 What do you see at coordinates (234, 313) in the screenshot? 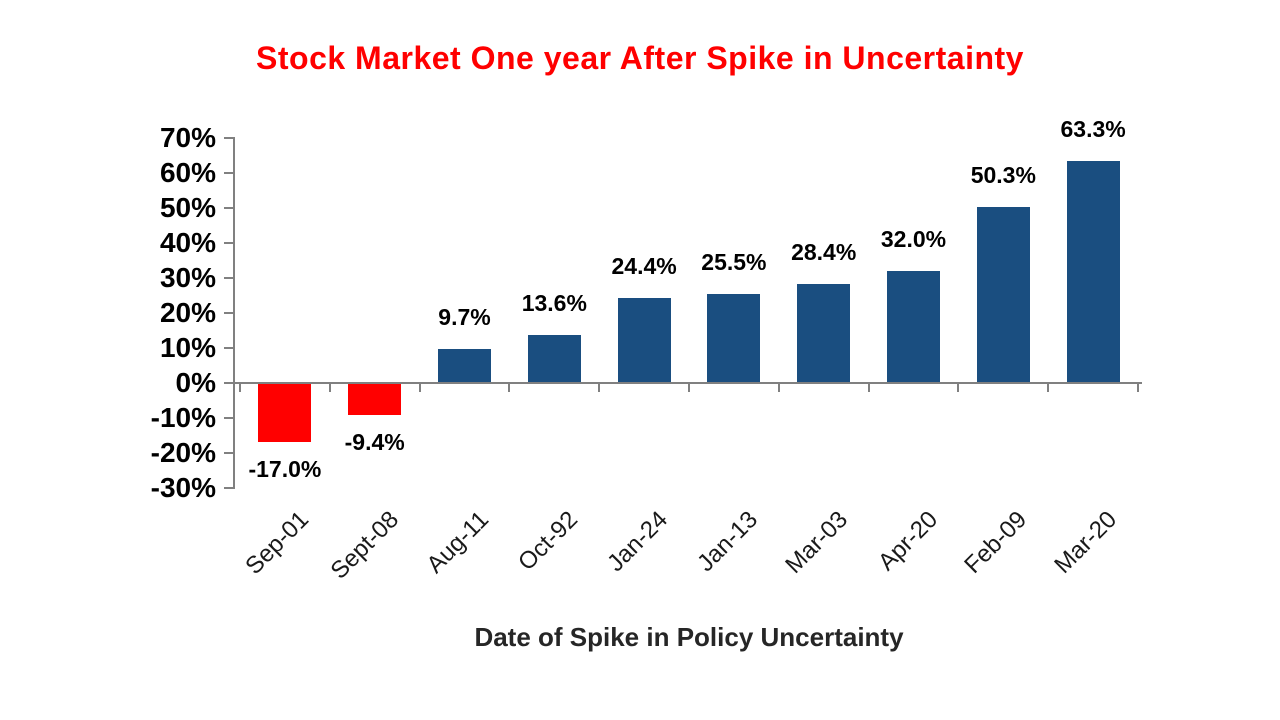
I see `y-axis-line` at bounding box center [234, 313].